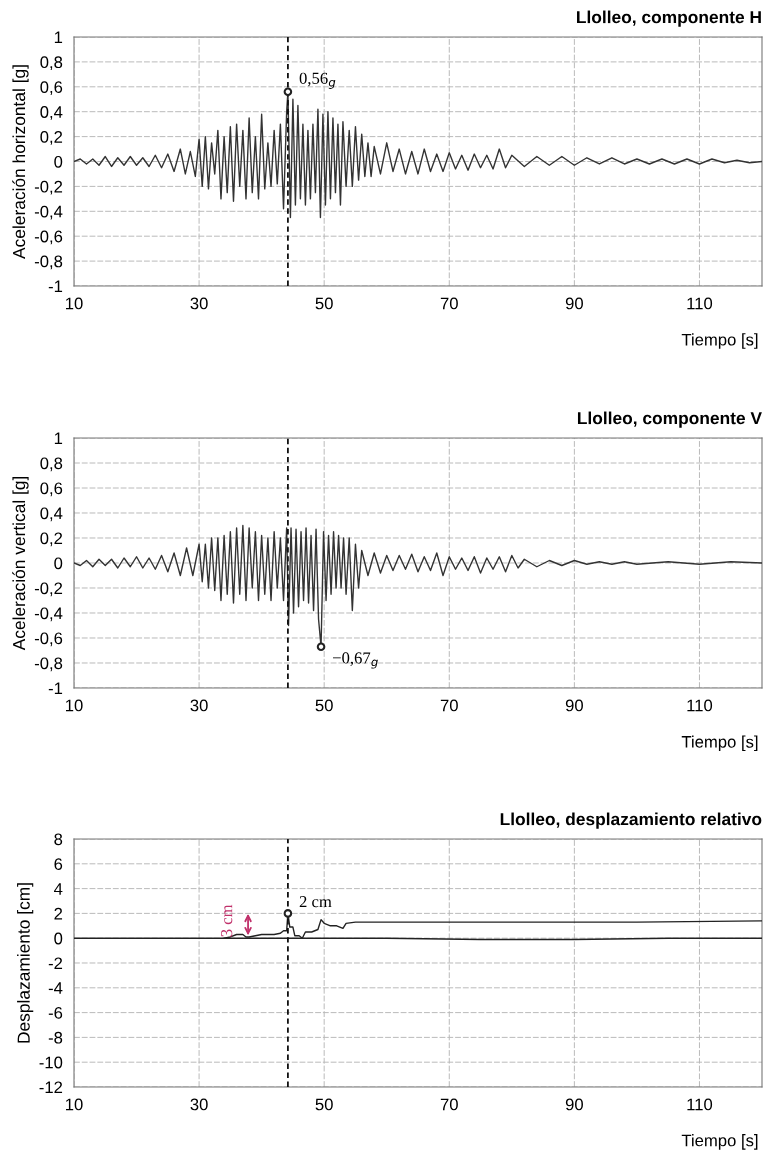 The width and height of the screenshot is (764, 1163). Describe the element at coordinates (355, 660) in the screenshot. I see `data-label: −0,67$_{g}$` at that location.